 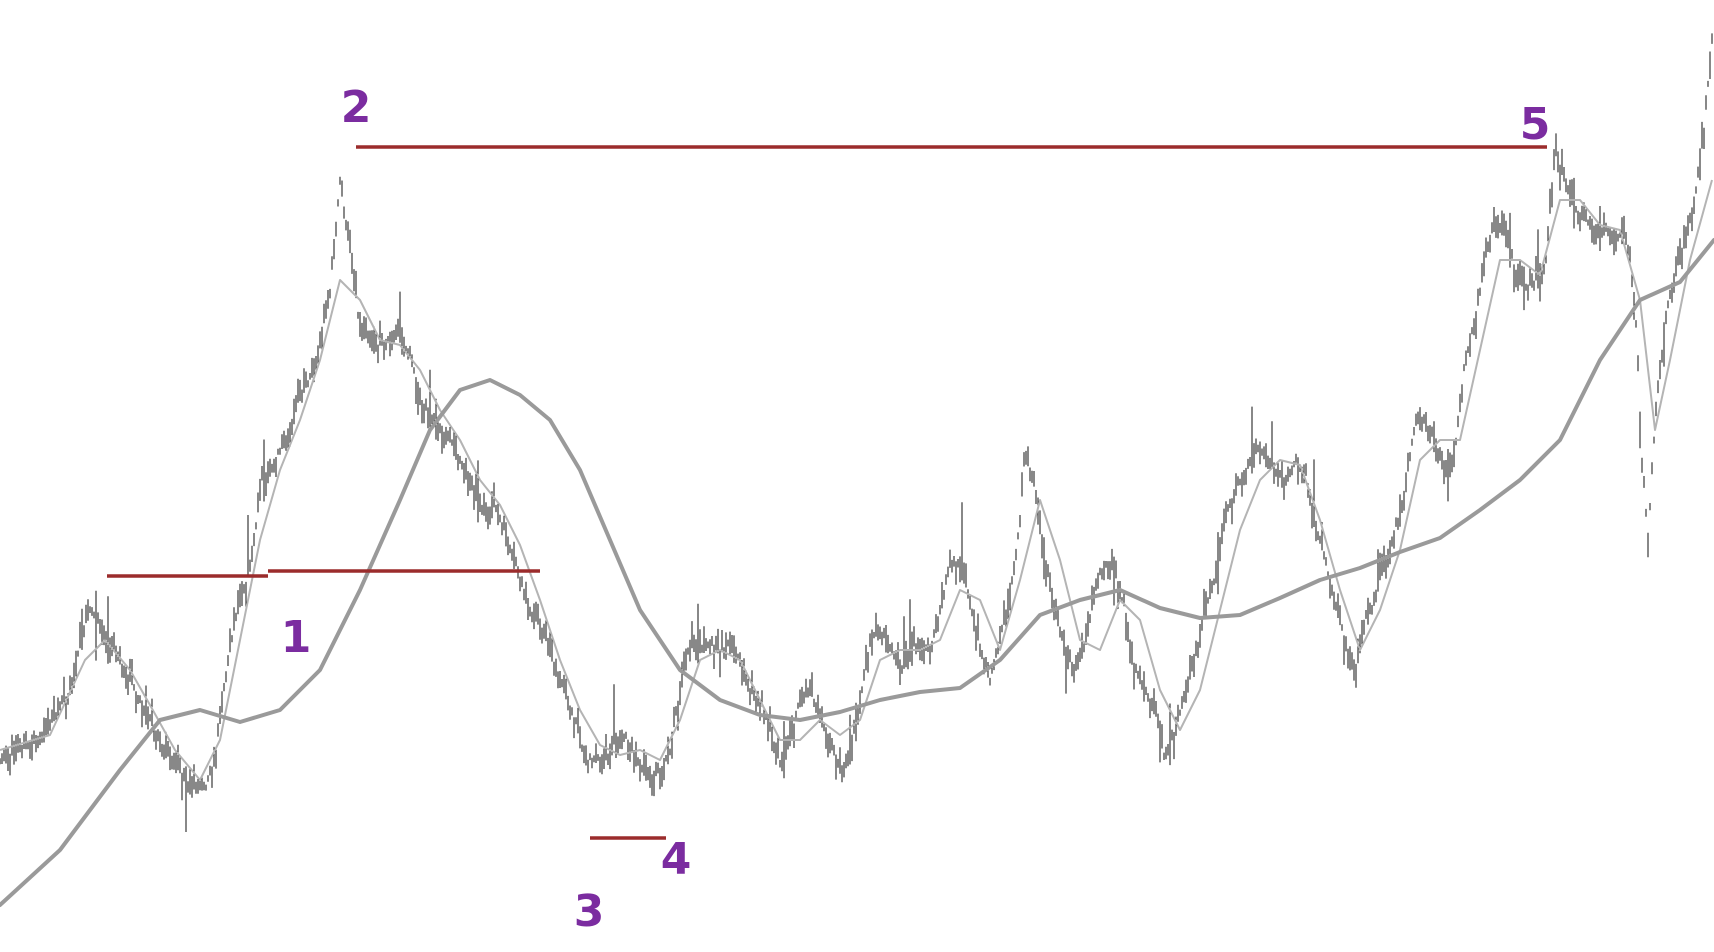 What do you see at coordinates (589, 911) in the screenshot?
I see `label-3: 3` at bounding box center [589, 911].